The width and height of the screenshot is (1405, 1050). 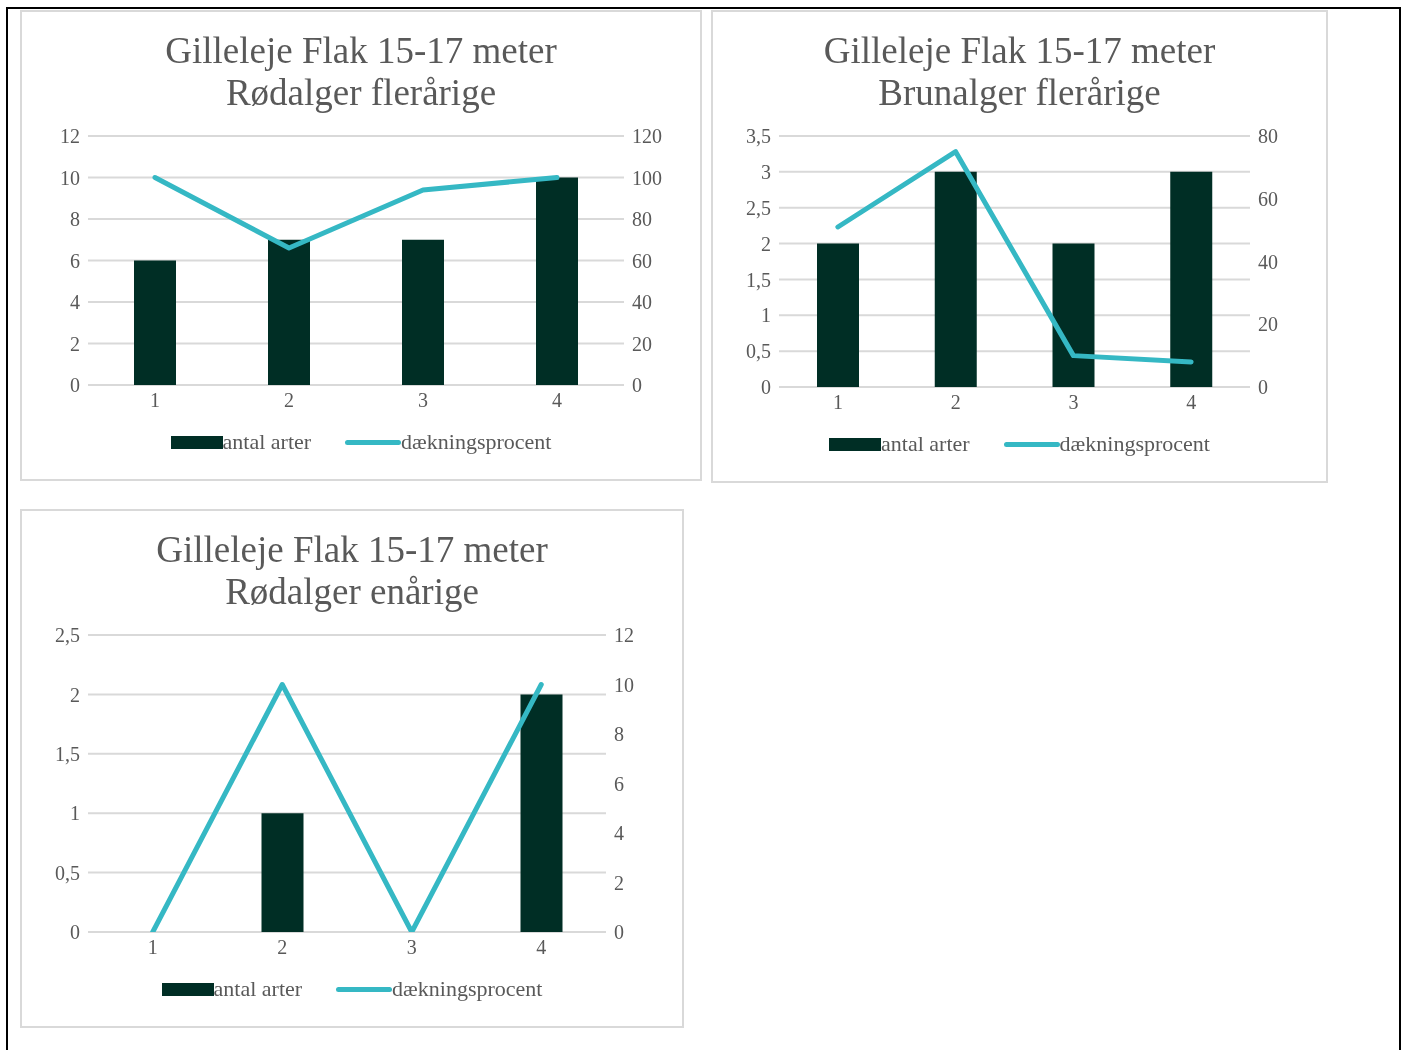 I want to click on y2-tick-label: 4, so click(x=619, y=833).